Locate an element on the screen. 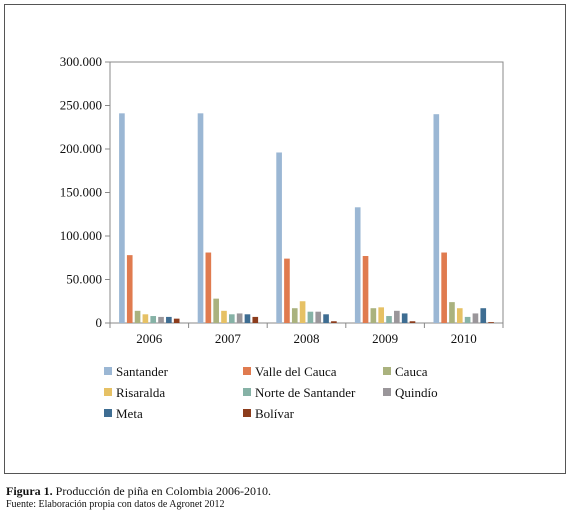 This screenshot has width=574, height=514. legend-label: Quindío is located at coordinates (416, 392).